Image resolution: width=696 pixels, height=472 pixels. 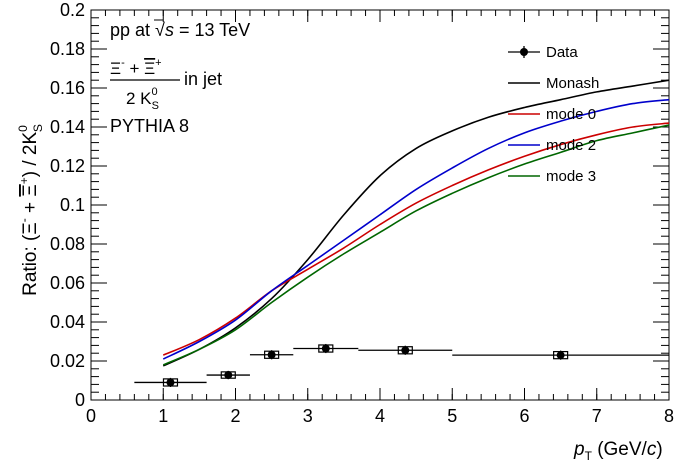 I want to click on y-tick-label: 0.2, so click(x=72, y=10).